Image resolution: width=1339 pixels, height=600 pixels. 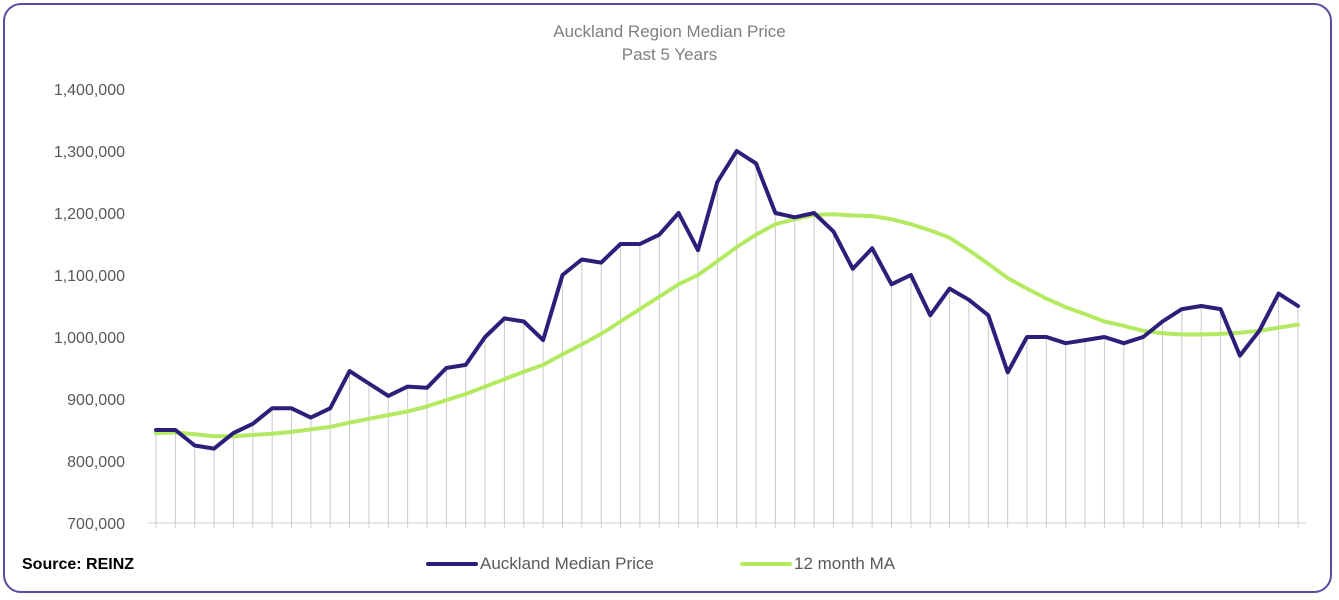 What do you see at coordinates (89, 152) in the screenshot?
I see `y-tick-label: 1,300,000` at bounding box center [89, 152].